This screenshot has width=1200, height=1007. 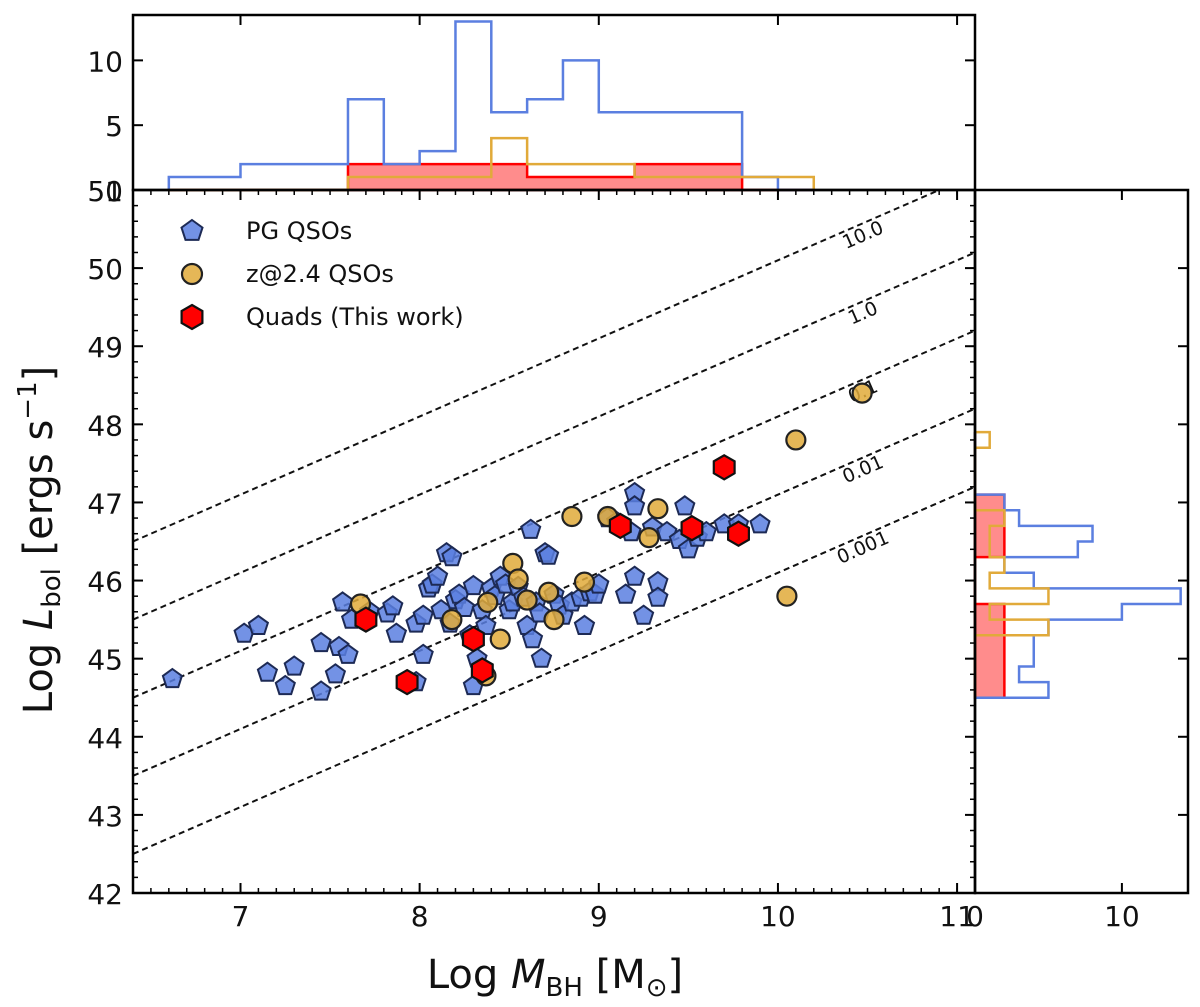 I want to click on legend: PG QSOs z@2.4 QSOs Quads (This work), so click(x=322, y=274).